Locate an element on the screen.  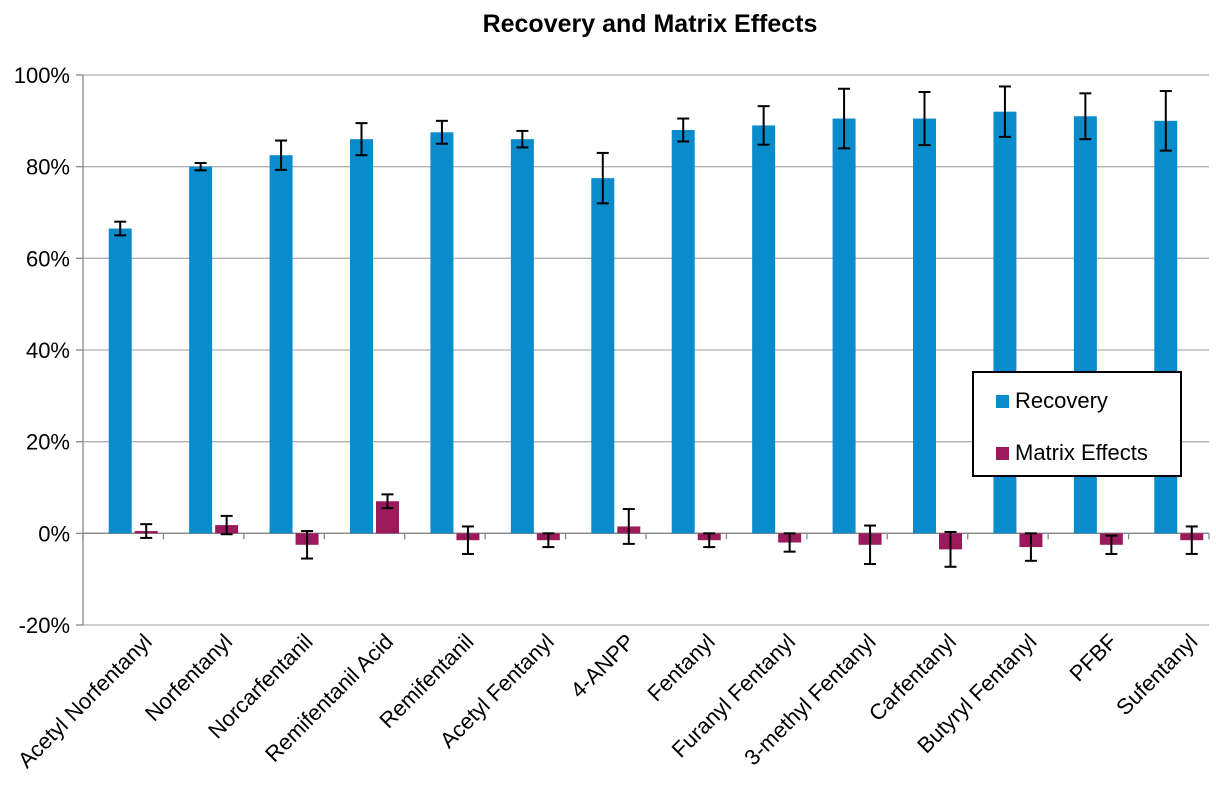
chart-legend: Recovery Matrix Effects is located at coordinates (1077, 424).